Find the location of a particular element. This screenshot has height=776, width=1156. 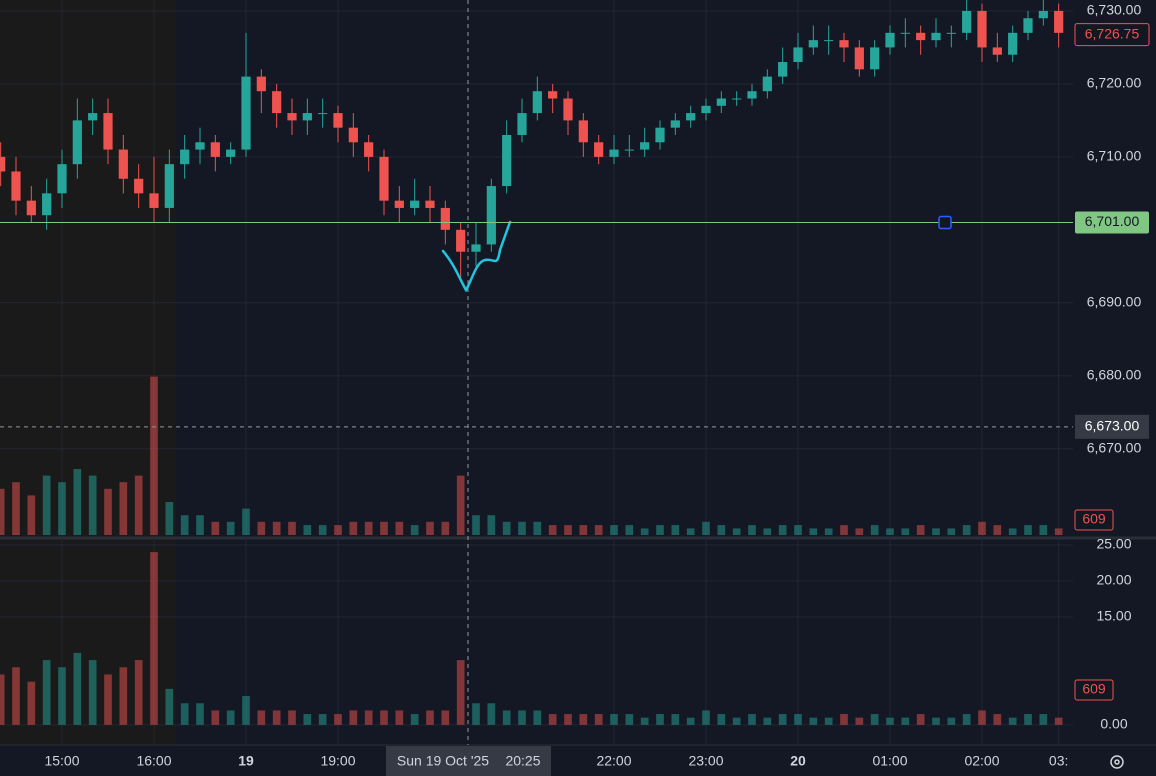

extended-hours-area is located at coordinates (88, 372).